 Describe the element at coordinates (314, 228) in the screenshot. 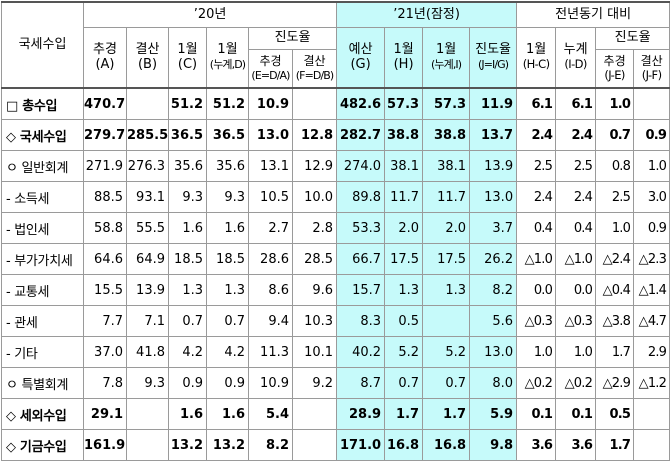

I see `table-cell: 2.8` at that location.